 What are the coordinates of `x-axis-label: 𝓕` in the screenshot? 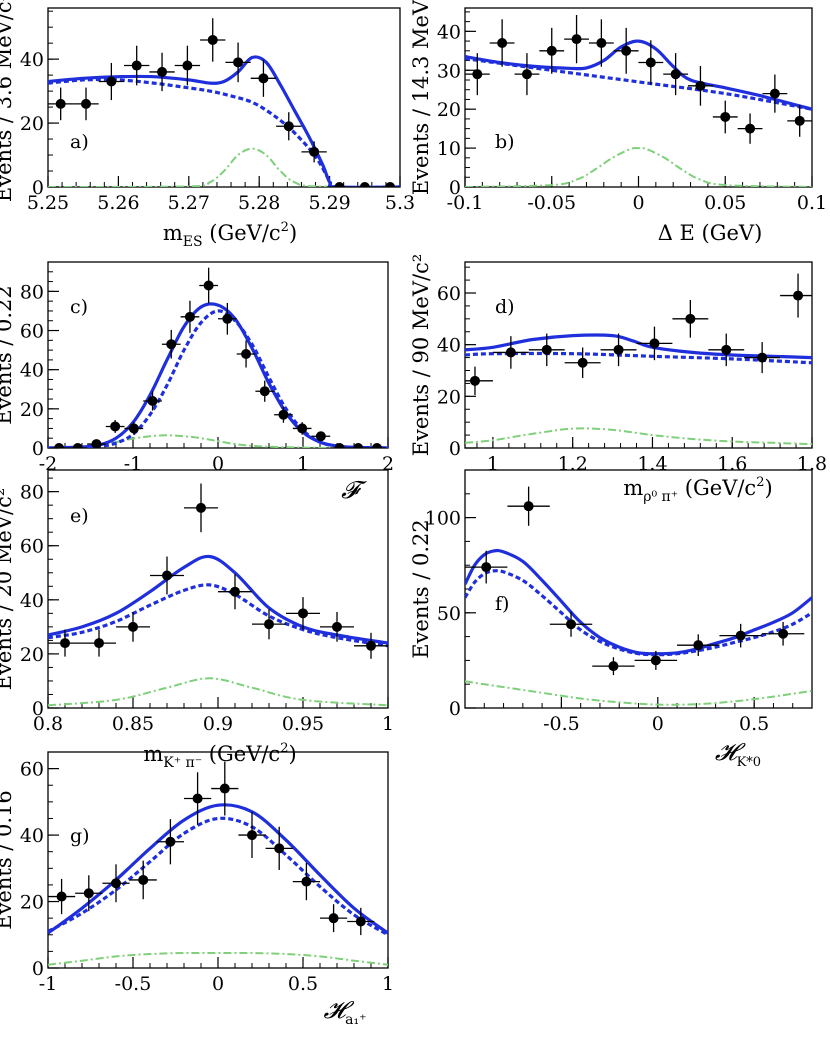 It's located at (354, 490).